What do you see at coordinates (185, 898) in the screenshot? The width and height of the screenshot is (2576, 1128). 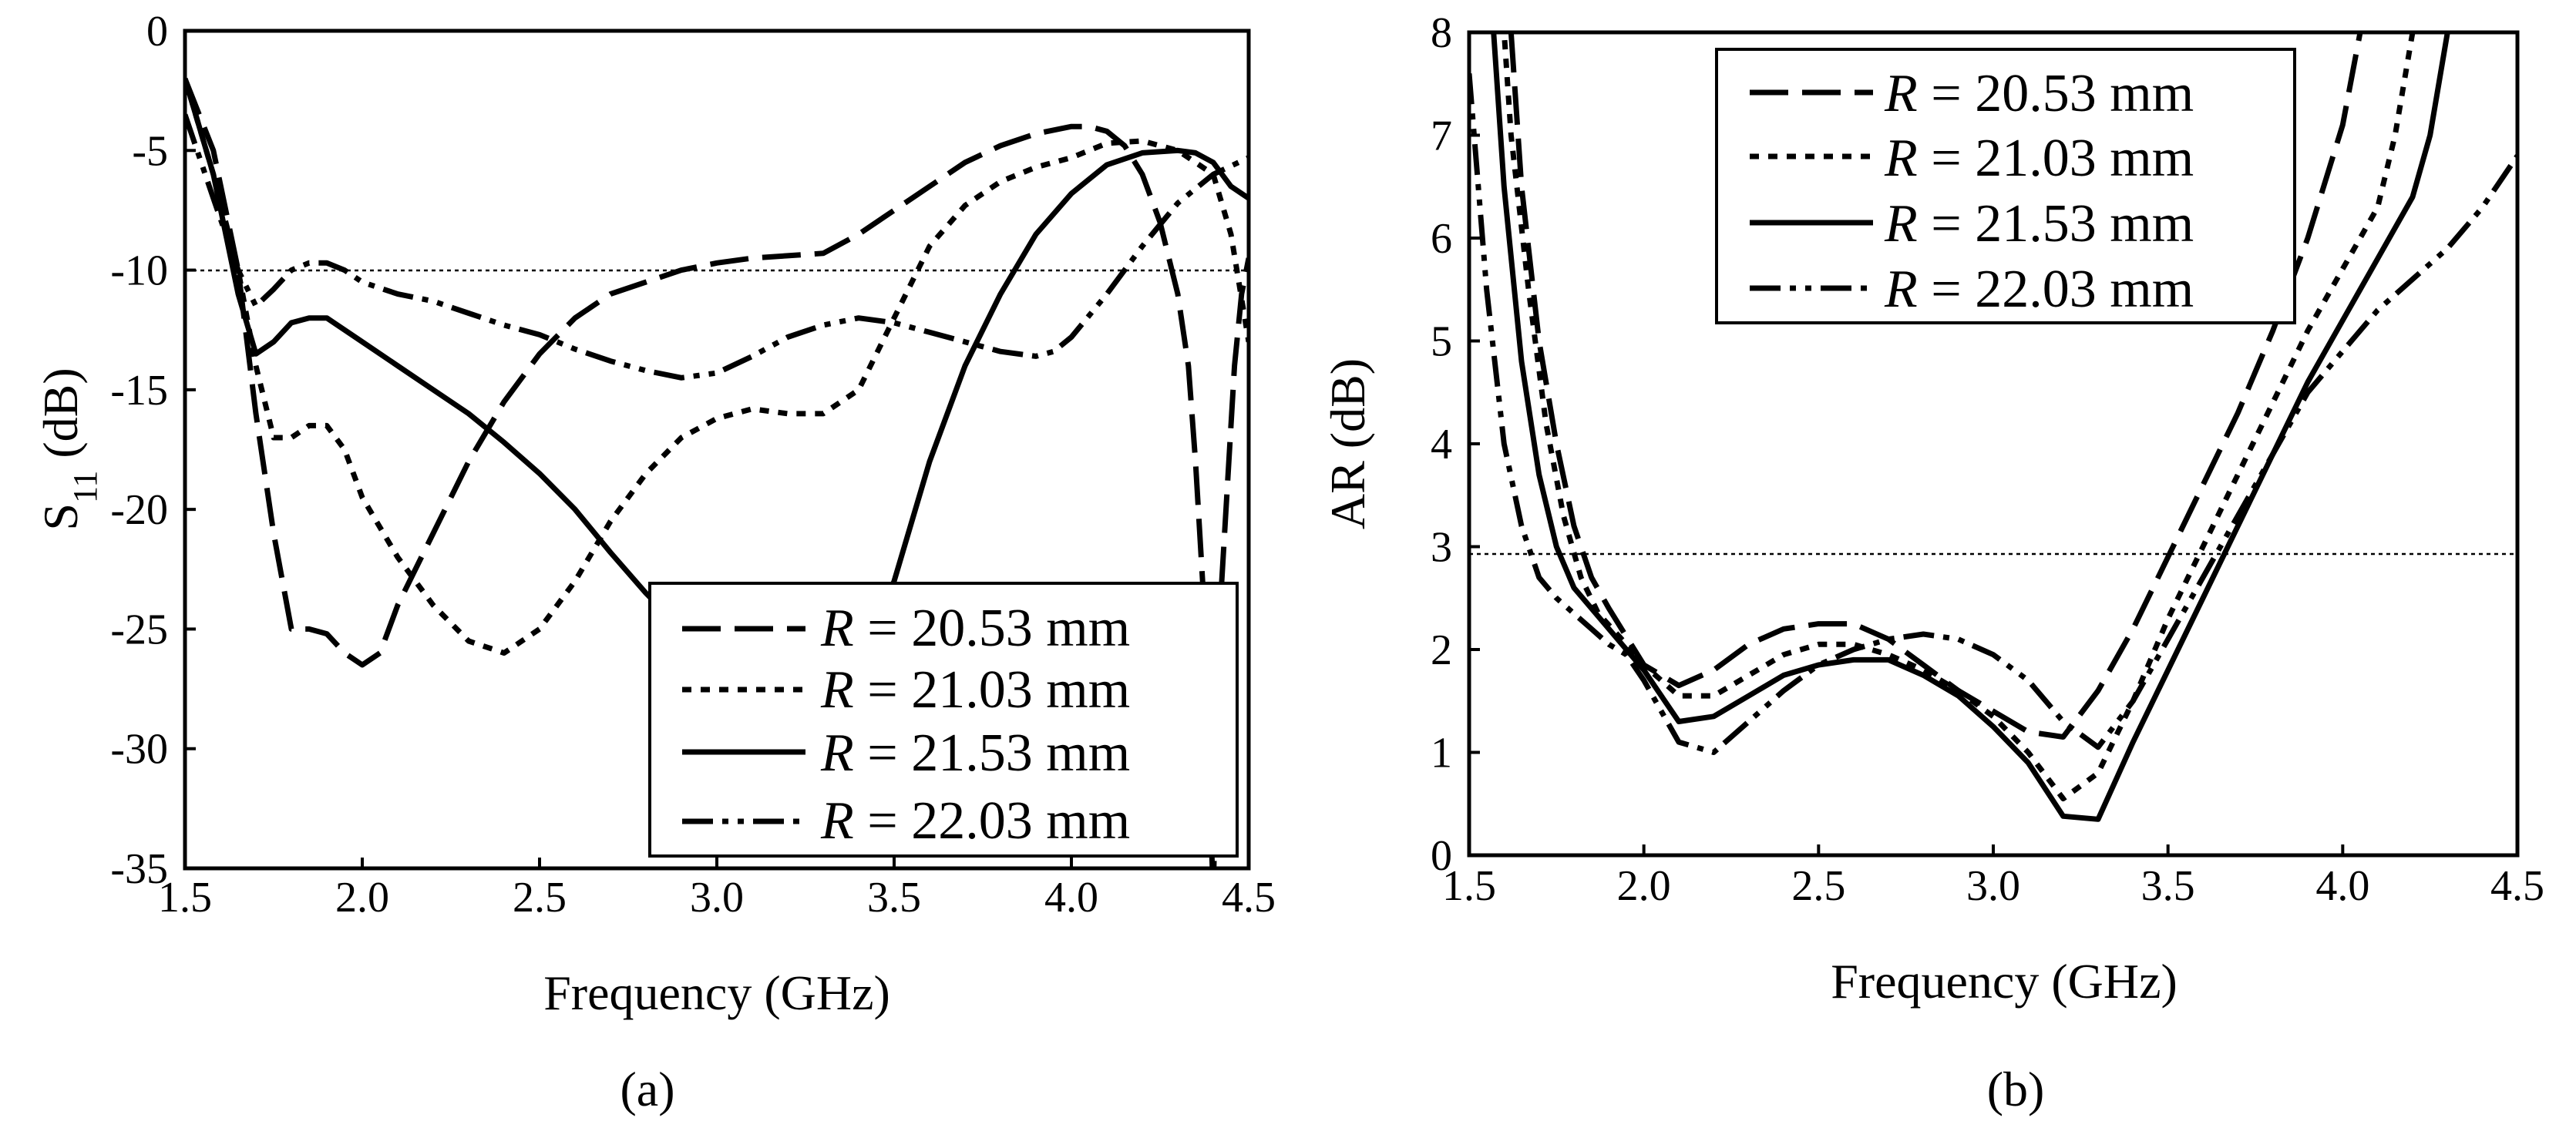 I see `chart-a-x-tick-label: 1.5` at bounding box center [185, 898].